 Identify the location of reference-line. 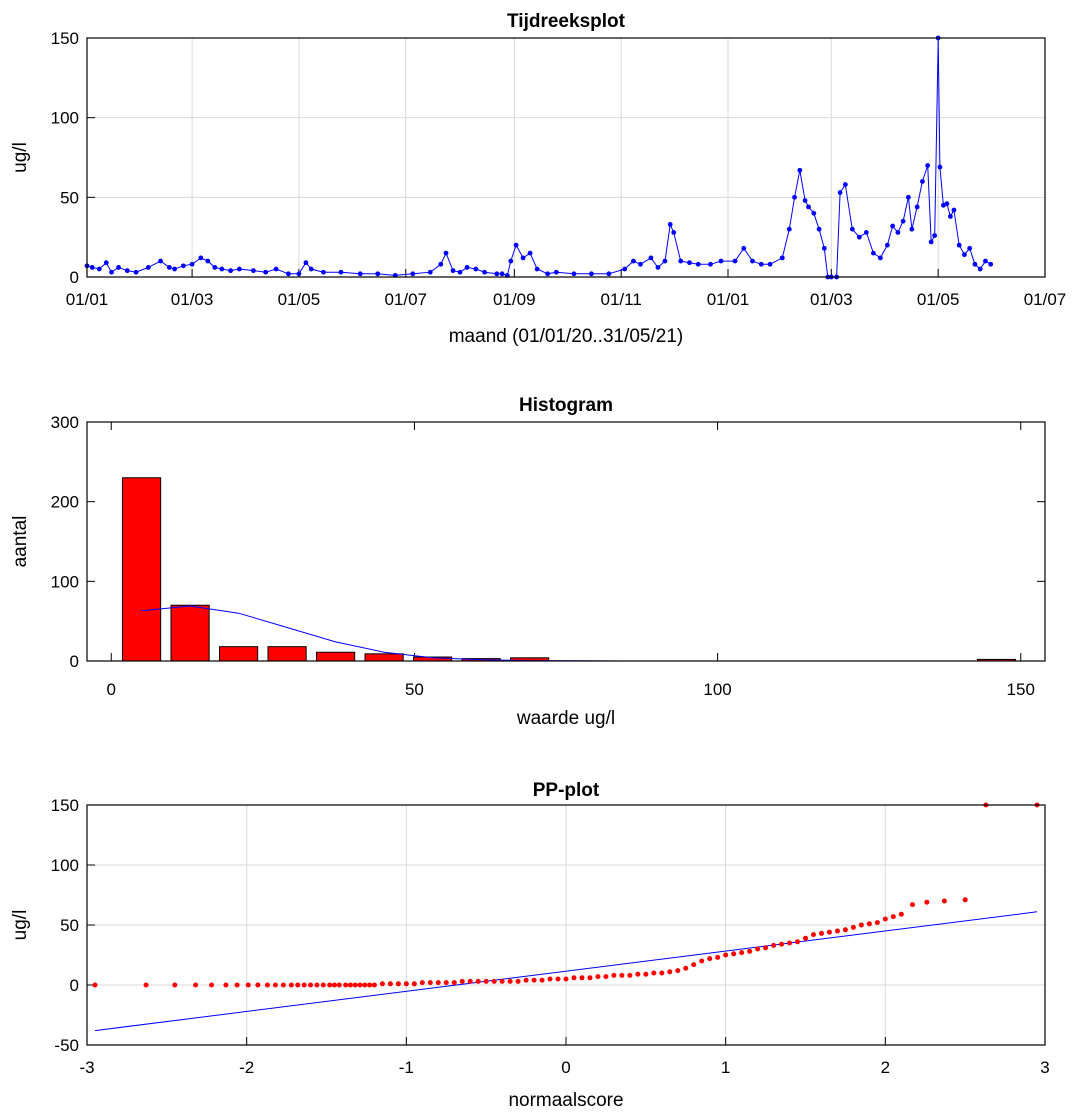
(566, 971).